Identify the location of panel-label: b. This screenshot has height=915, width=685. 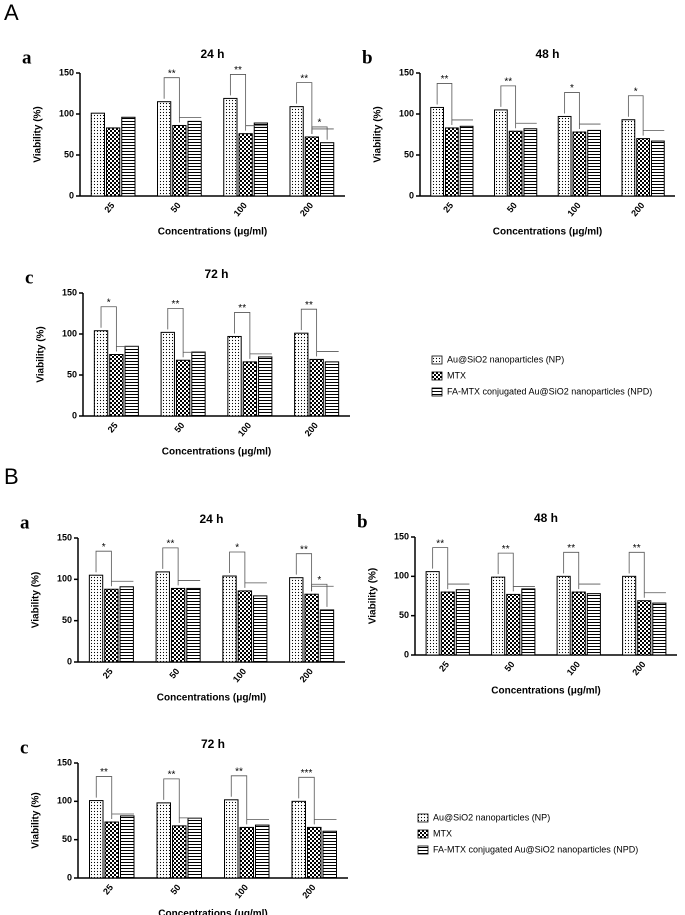
(367, 57).